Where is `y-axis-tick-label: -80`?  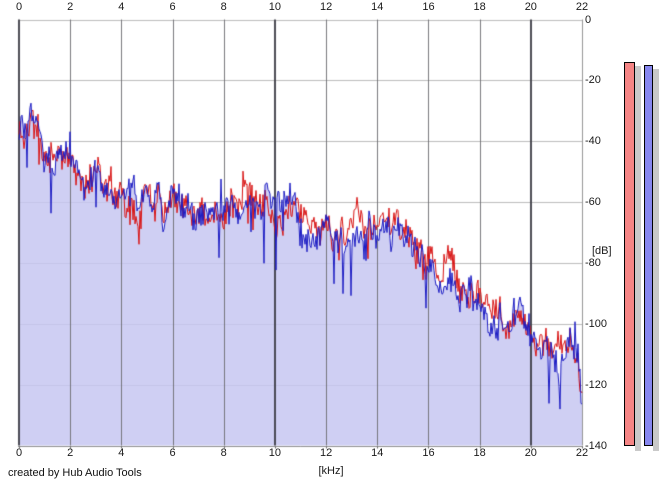
y-axis-tick-label: -80 is located at coordinates (593, 263).